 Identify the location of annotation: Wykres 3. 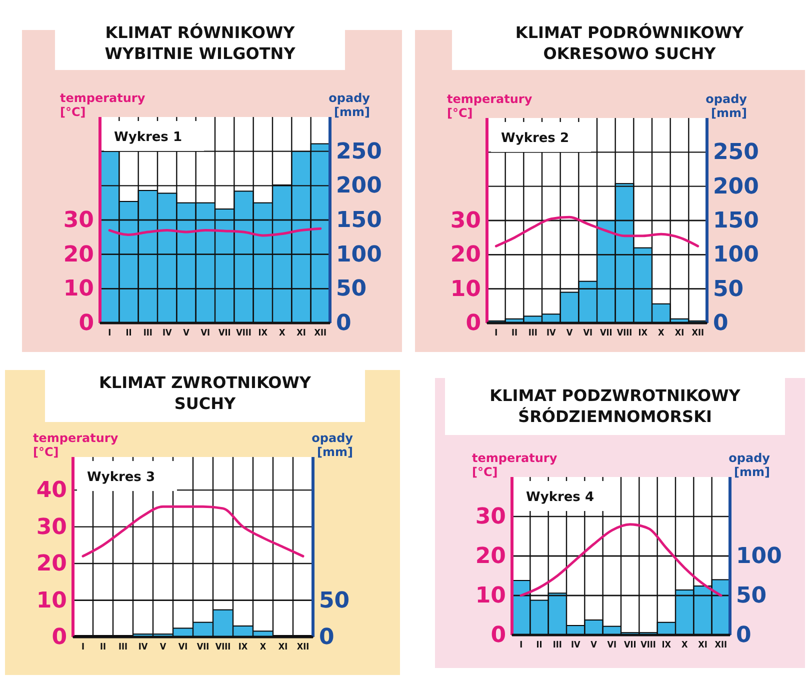
(121, 477).